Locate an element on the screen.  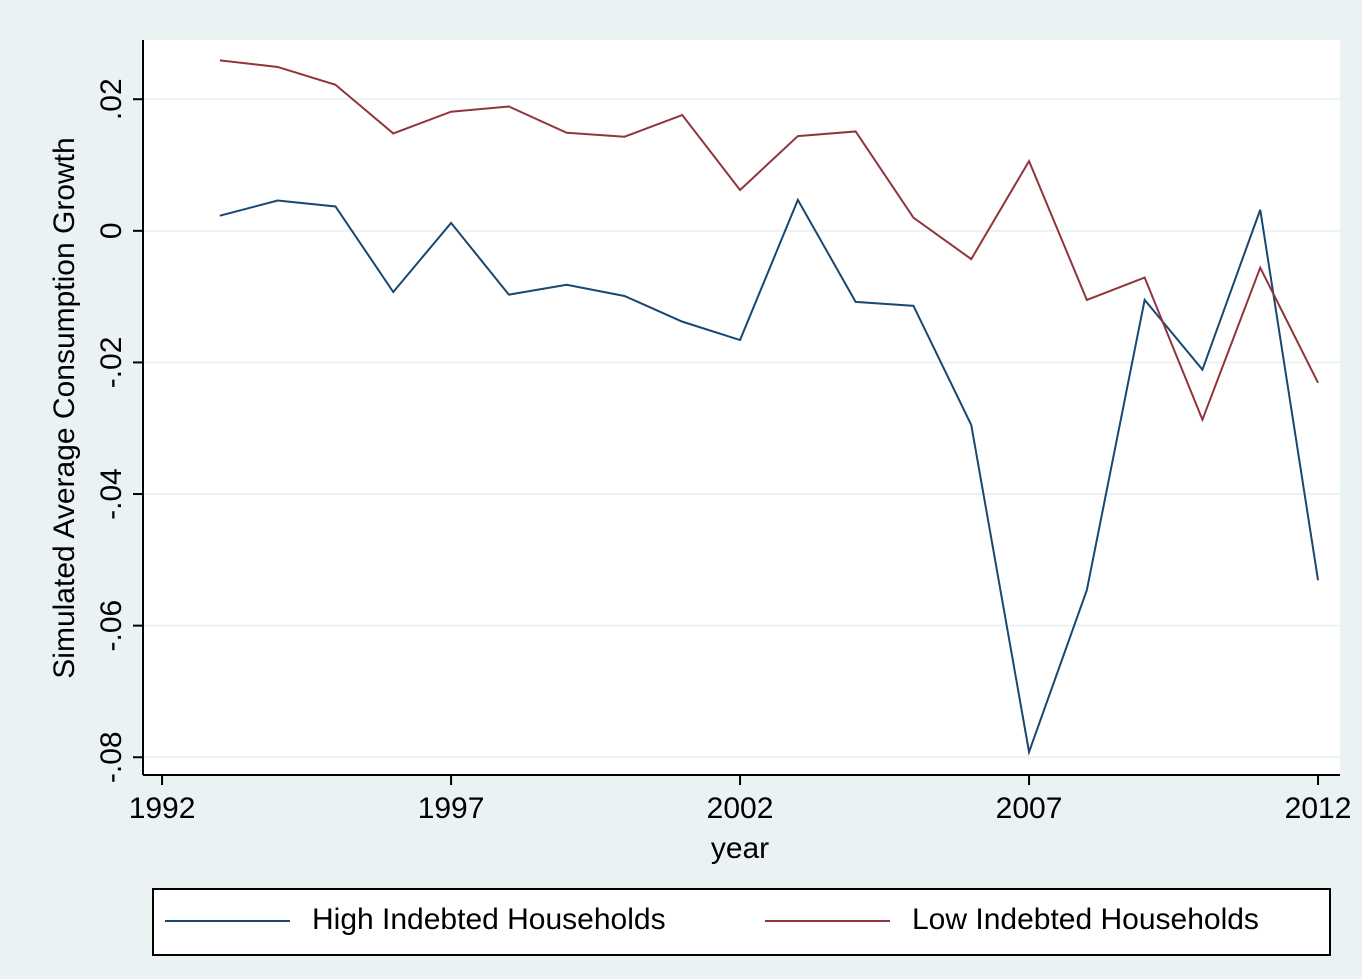
x-tick-label: 2012 is located at coordinates (1318, 808).